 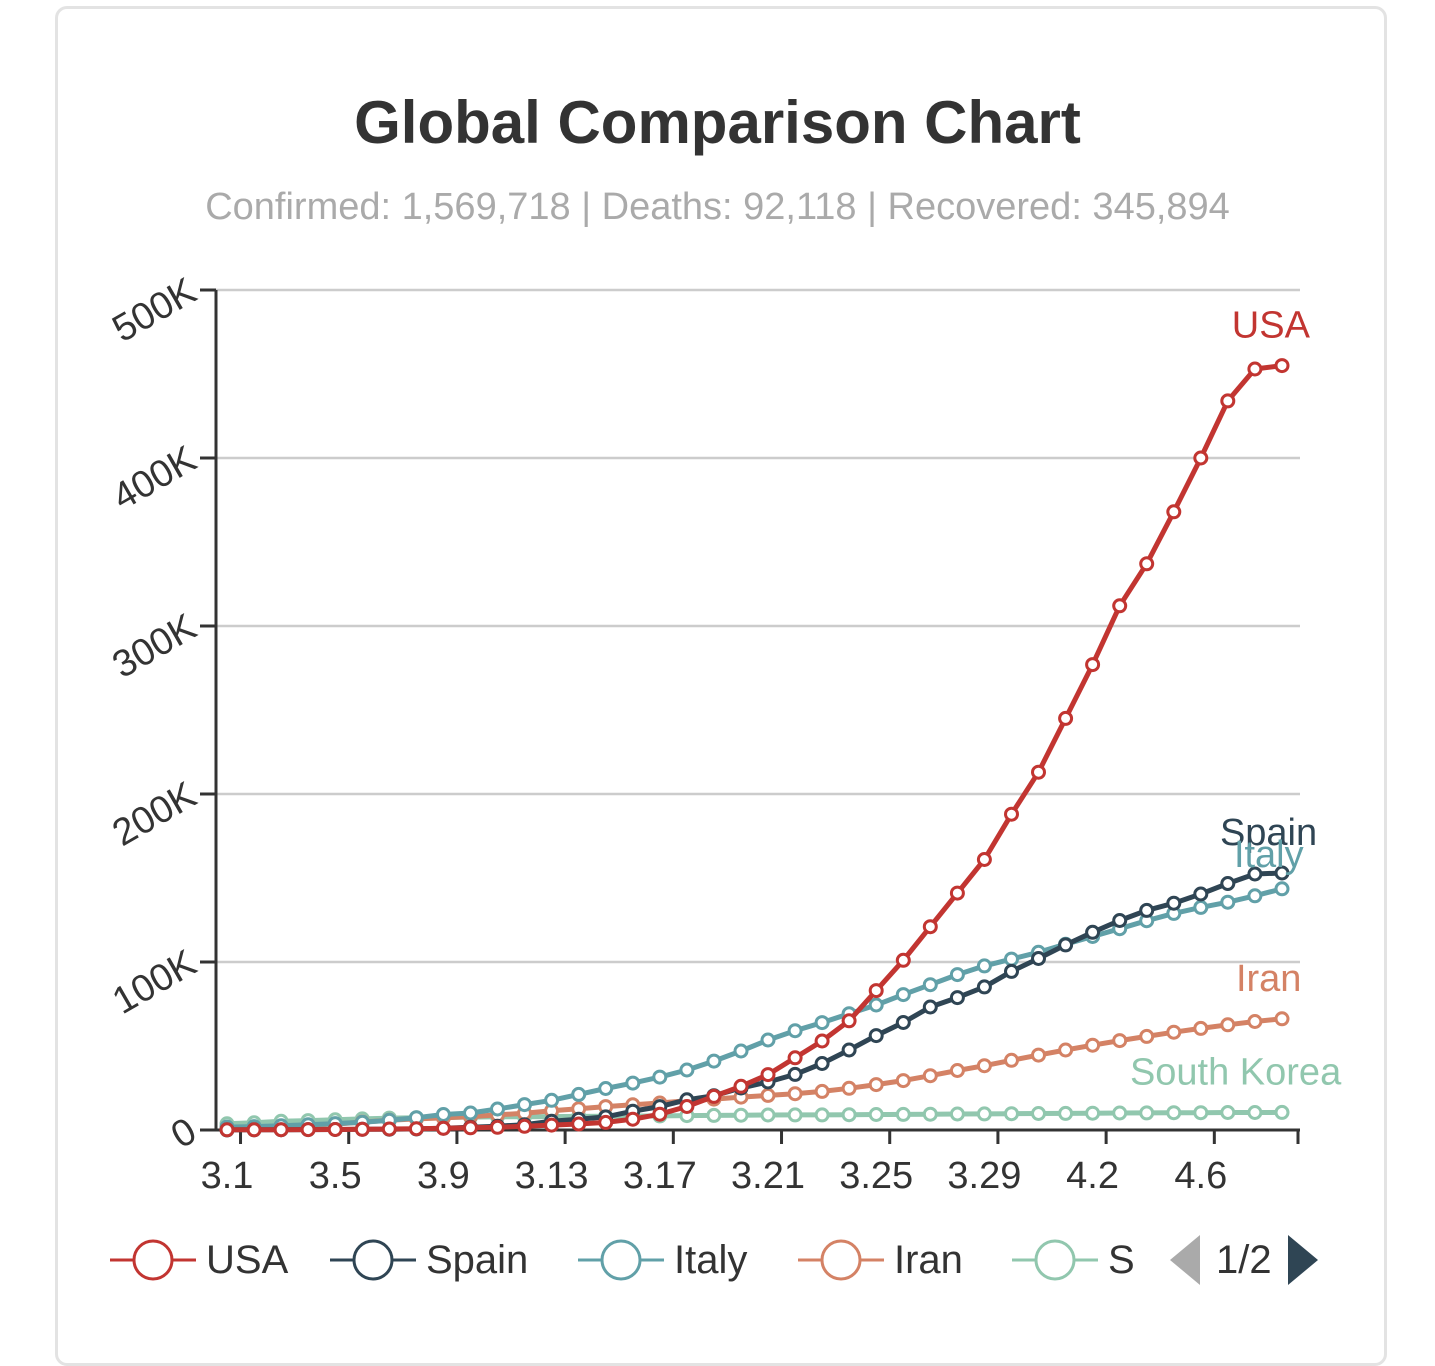 What do you see at coordinates (1122, 1259) in the screenshot?
I see `legend-label: South Korea` at bounding box center [1122, 1259].